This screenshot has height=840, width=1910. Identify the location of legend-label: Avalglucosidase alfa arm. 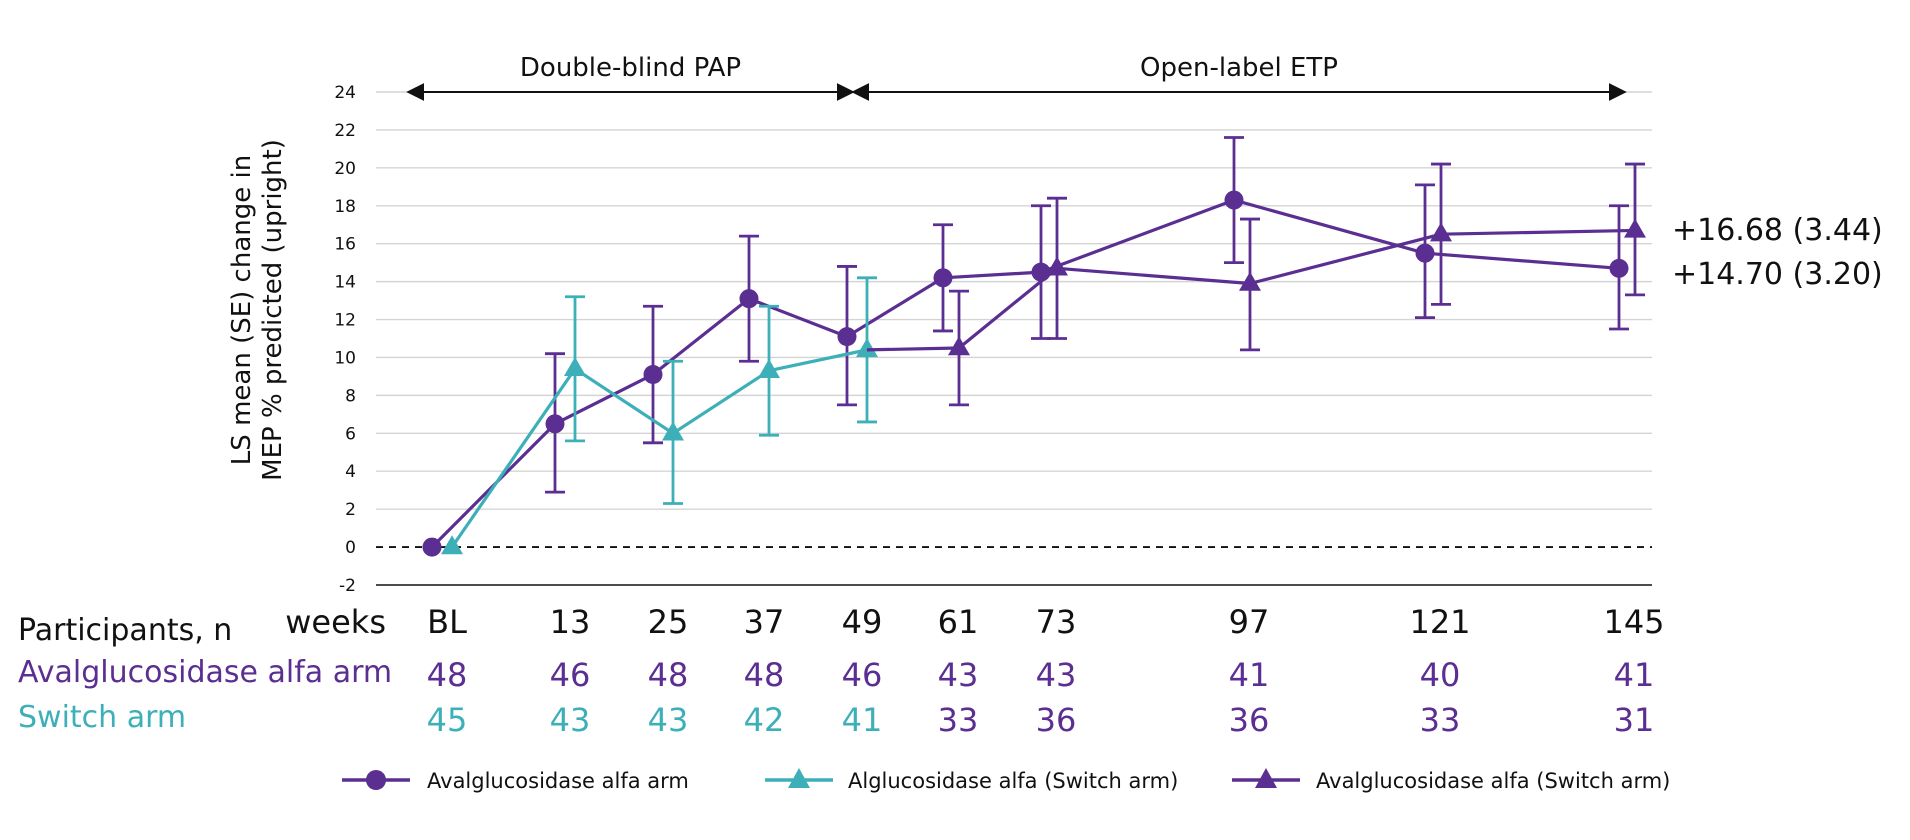
(558, 781).